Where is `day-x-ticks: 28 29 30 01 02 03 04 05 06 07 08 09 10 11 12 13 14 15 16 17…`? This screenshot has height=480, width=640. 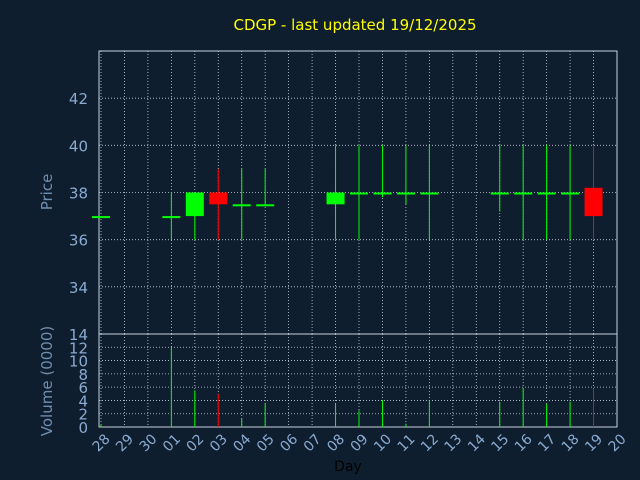
day-x-ticks: 28 29 30 01 02 03 04 05 06 07 08 09 10 11 12 13 14 15 16 17… is located at coordinates (360, 443).